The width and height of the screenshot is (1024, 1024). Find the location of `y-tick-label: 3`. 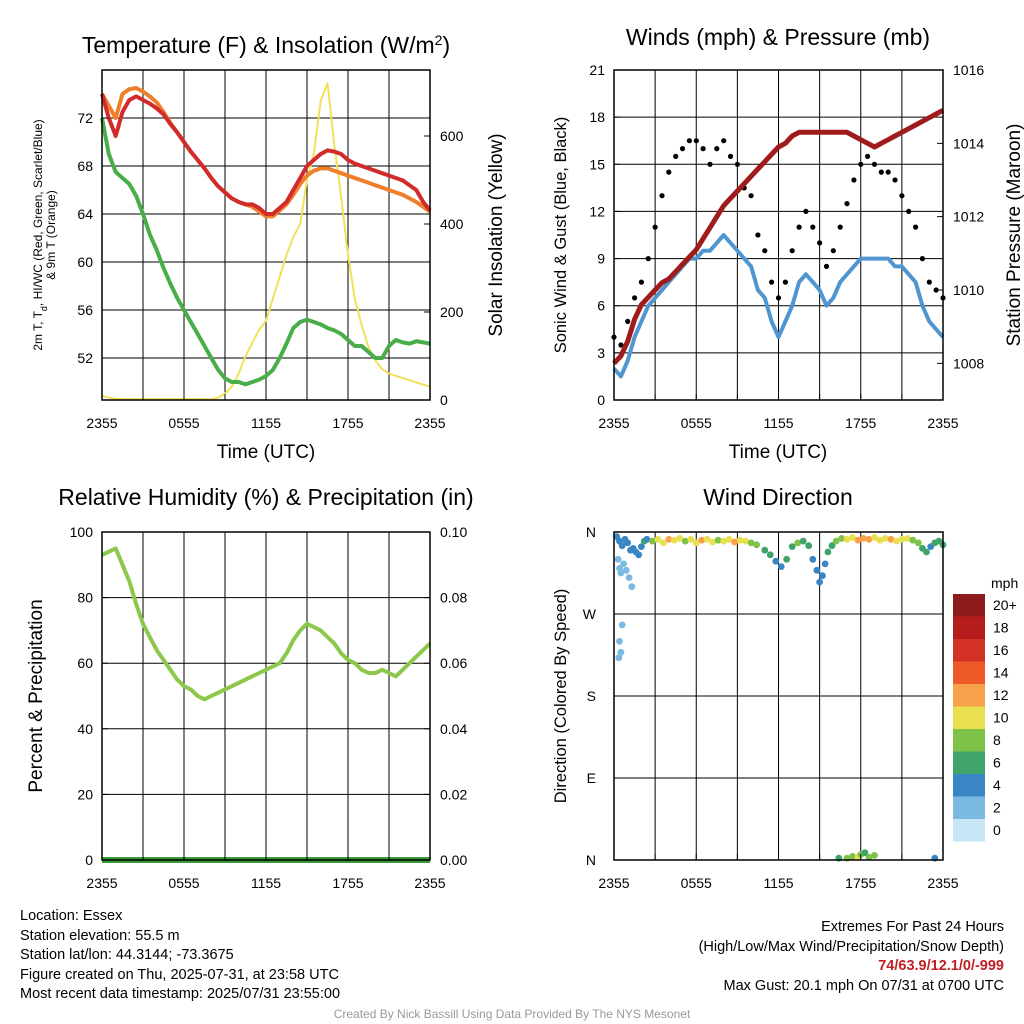

y-tick-label: 3 is located at coordinates (601, 353).